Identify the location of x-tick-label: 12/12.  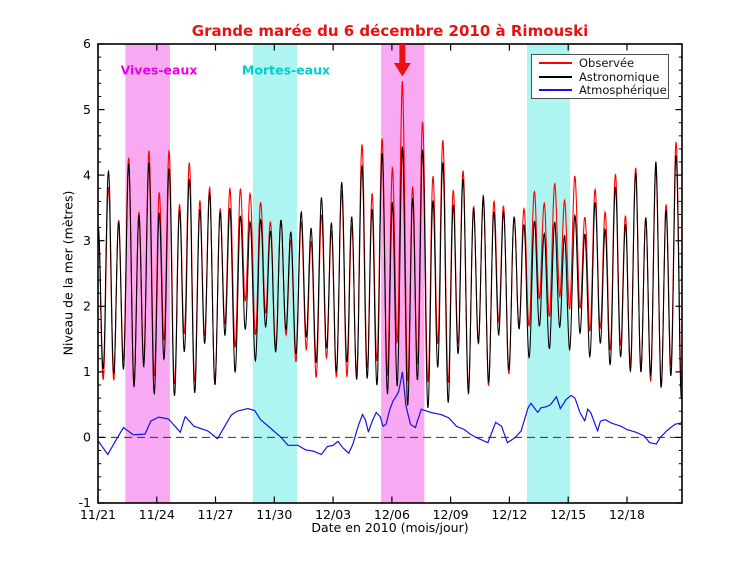
(509, 514).